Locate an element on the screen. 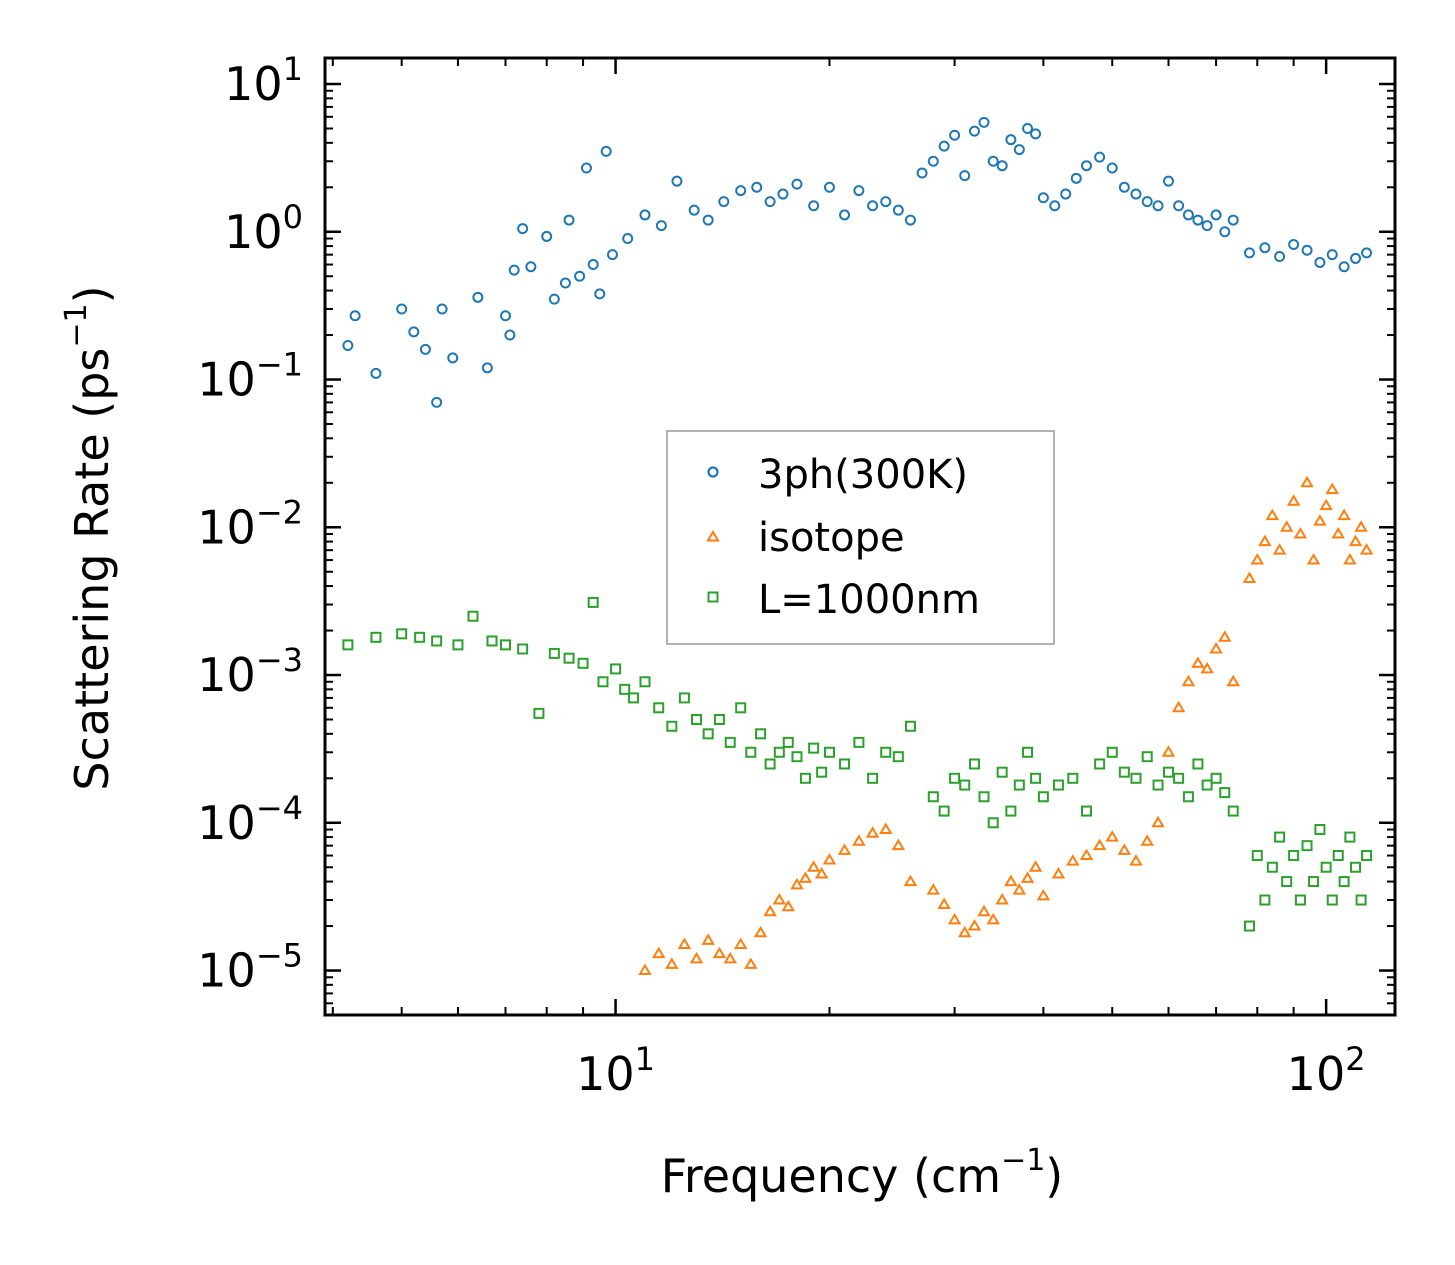 Image resolution: width=1455 pixels, height=1265 pixels. x-tick-label-exp: 2 is located at coordinates (1355, 1059).